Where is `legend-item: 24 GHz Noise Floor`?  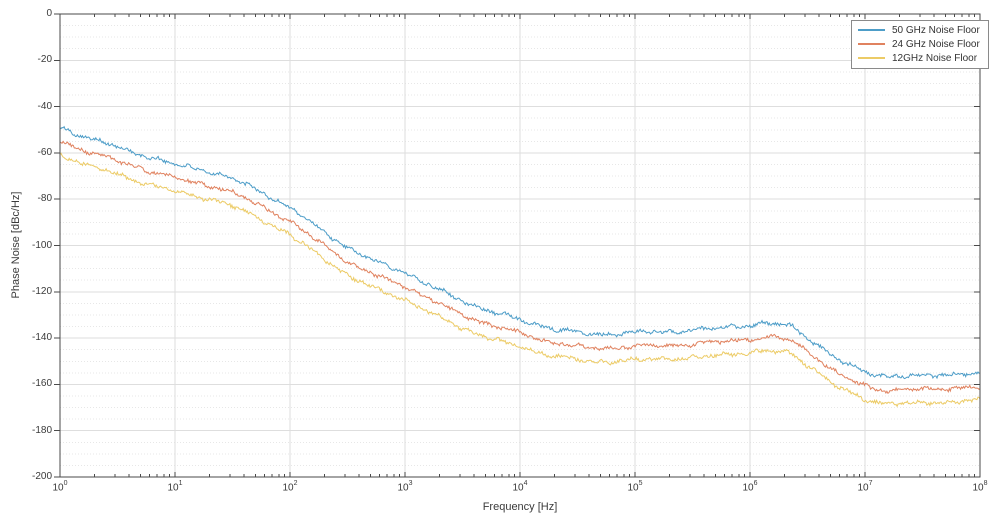
legend-item: 24 GHz Noise Floor is located at coordinates (920, 44).